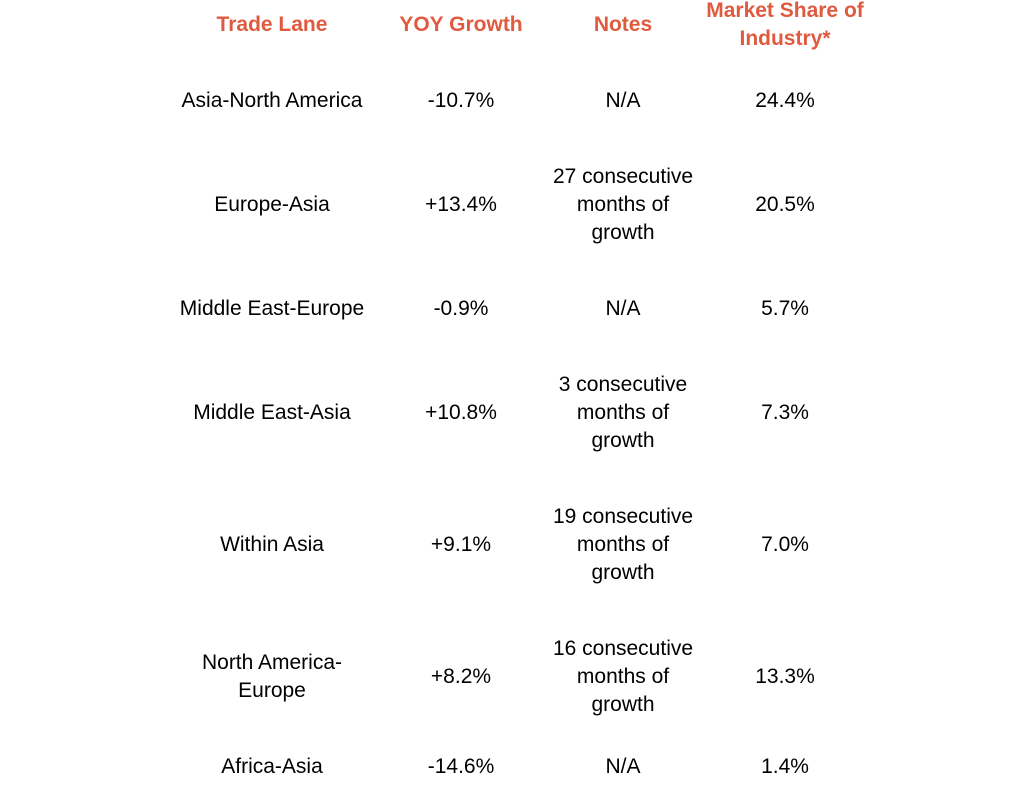  I want to click on cell-share: 5.7%, so click(785, 308).